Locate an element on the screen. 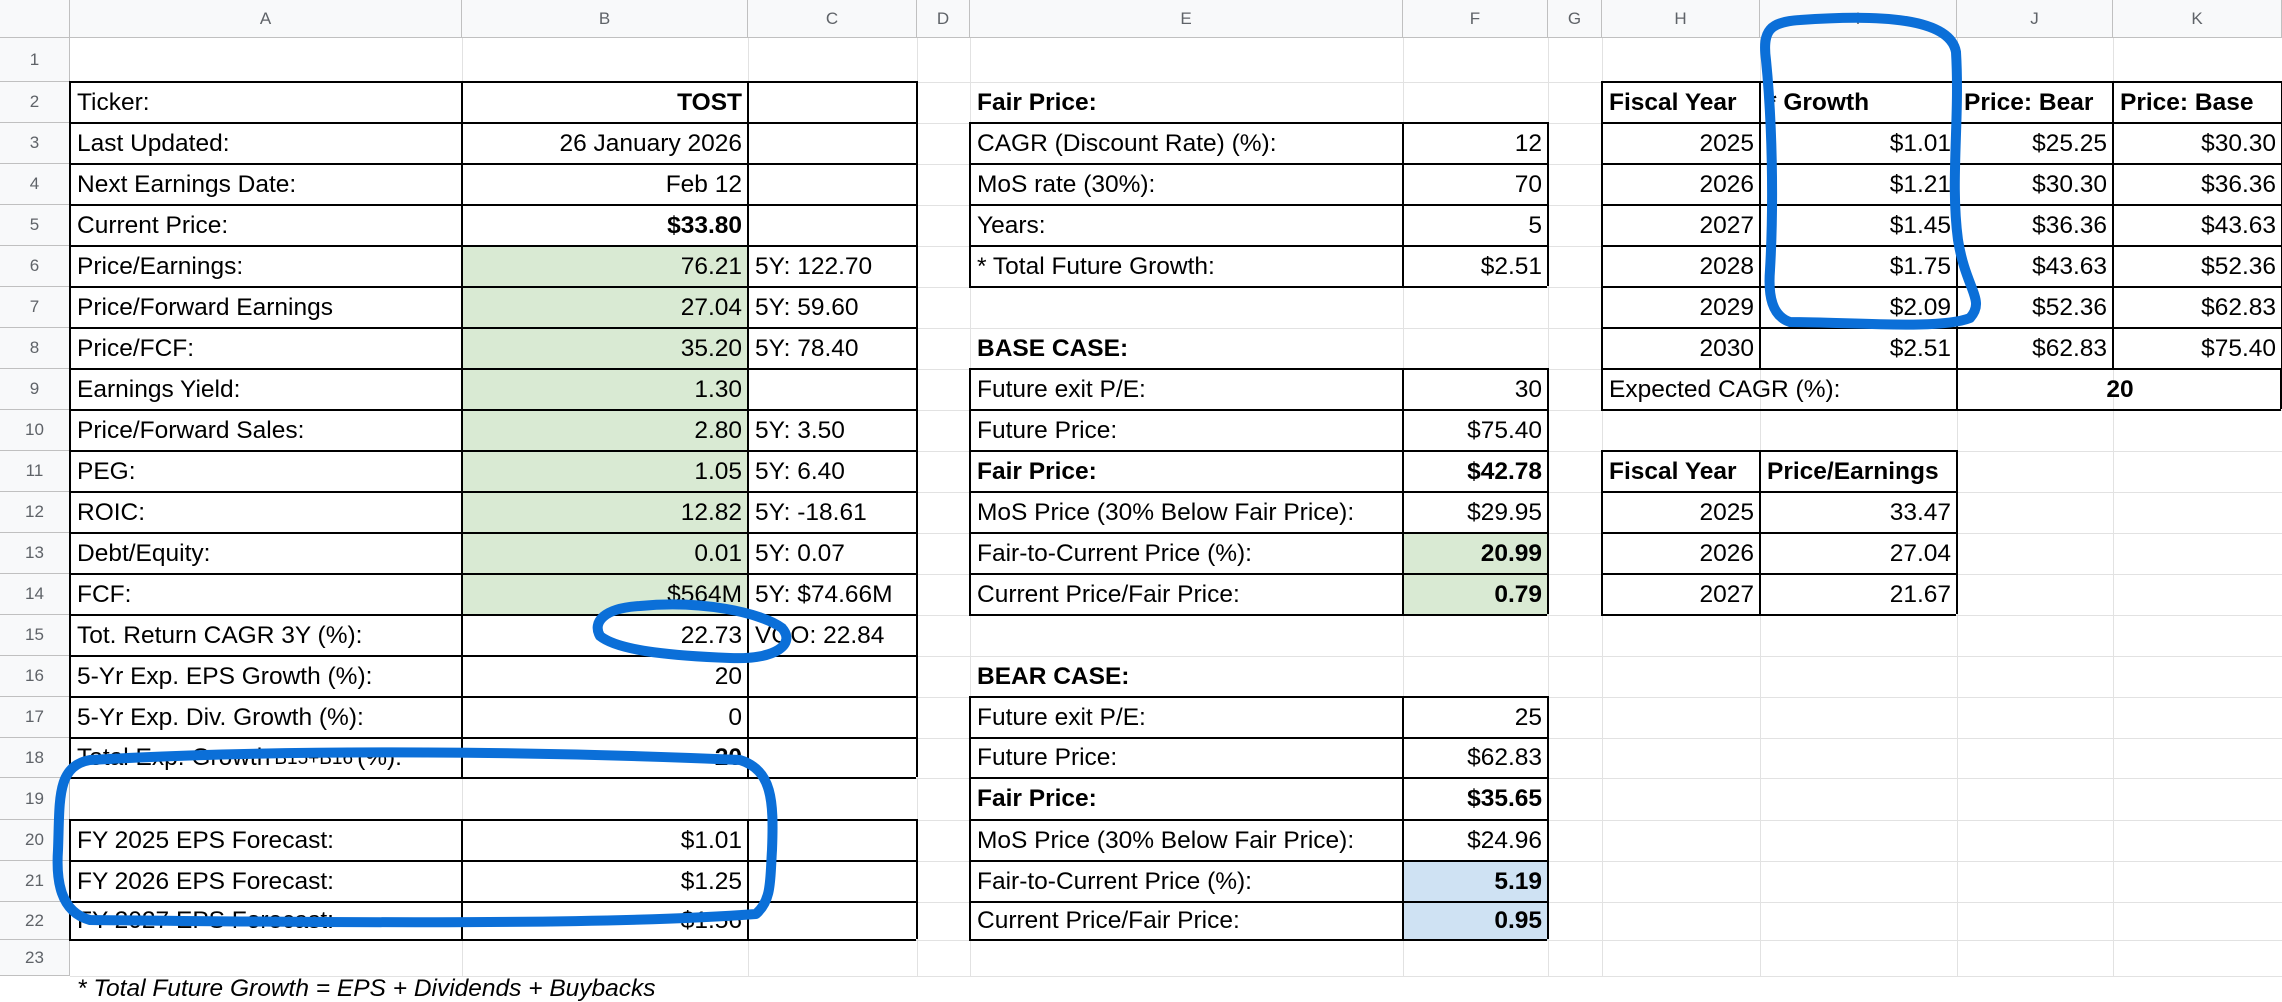 The width and height of the screenshot is (2282, 1002). cell-e3: MoS rate (30%): is located at coordinates (1187, 185).